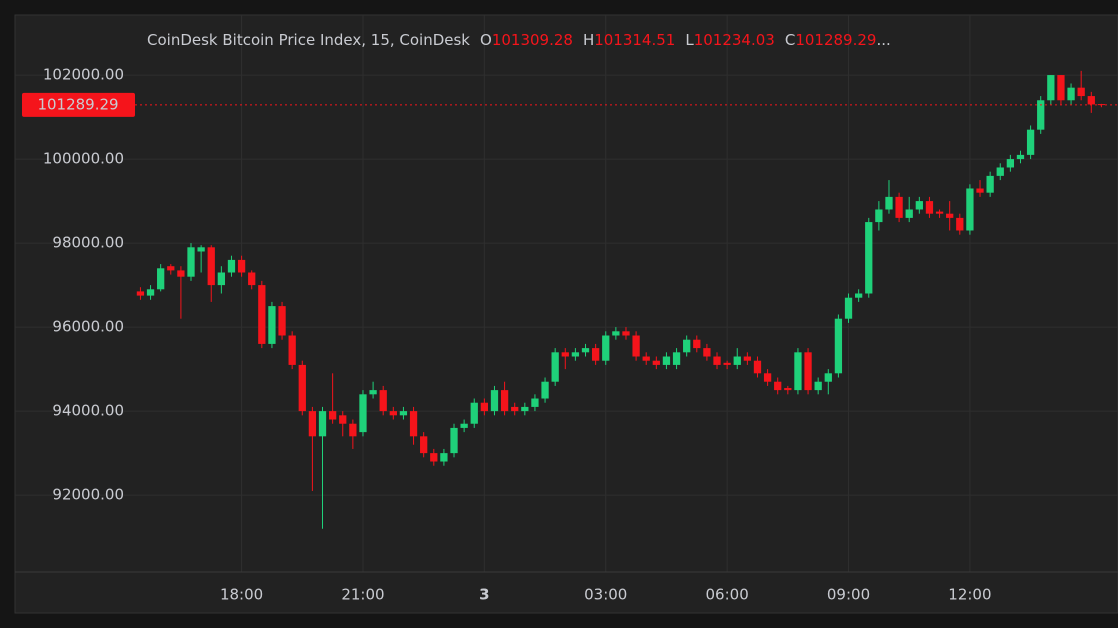  I want to click on x-tick-label: 09:00, so click(848, 595).